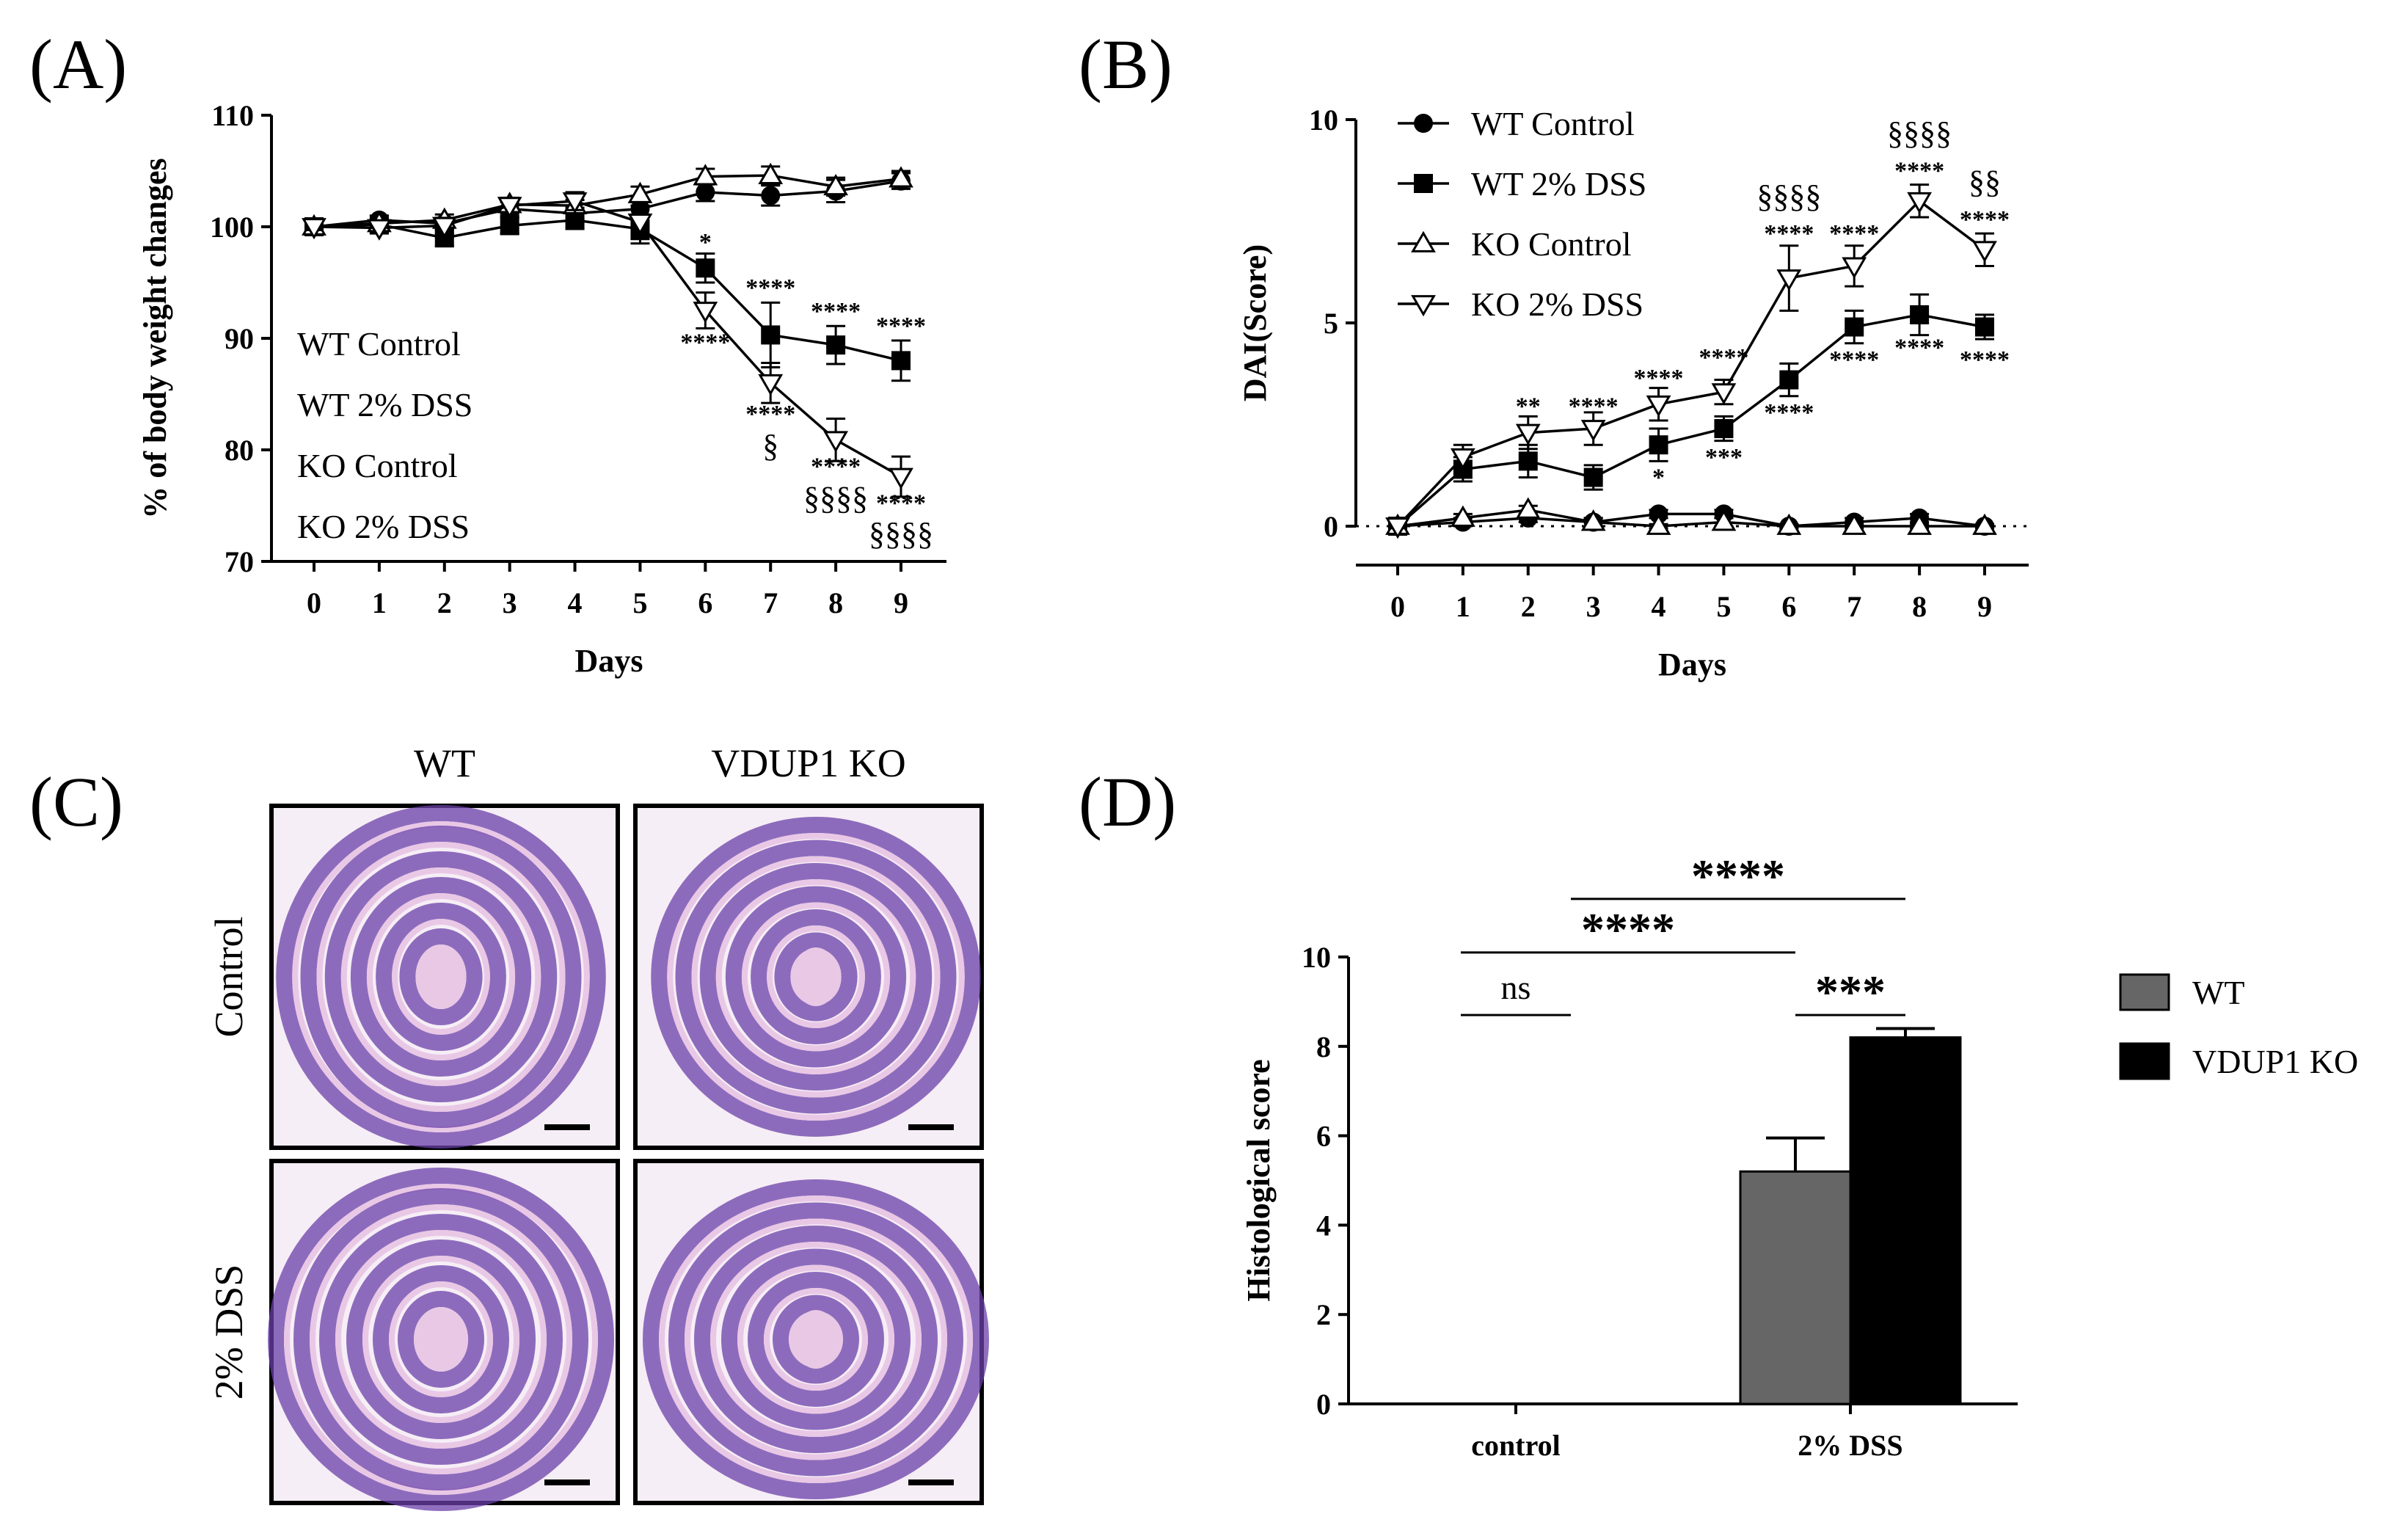 This screenshot has width=2408, height=1536. What do you see at coordinates (1259, 1180) in the screenshot?
I see `y-axis-label: Histological score` at bounding box center [1259, 1180].